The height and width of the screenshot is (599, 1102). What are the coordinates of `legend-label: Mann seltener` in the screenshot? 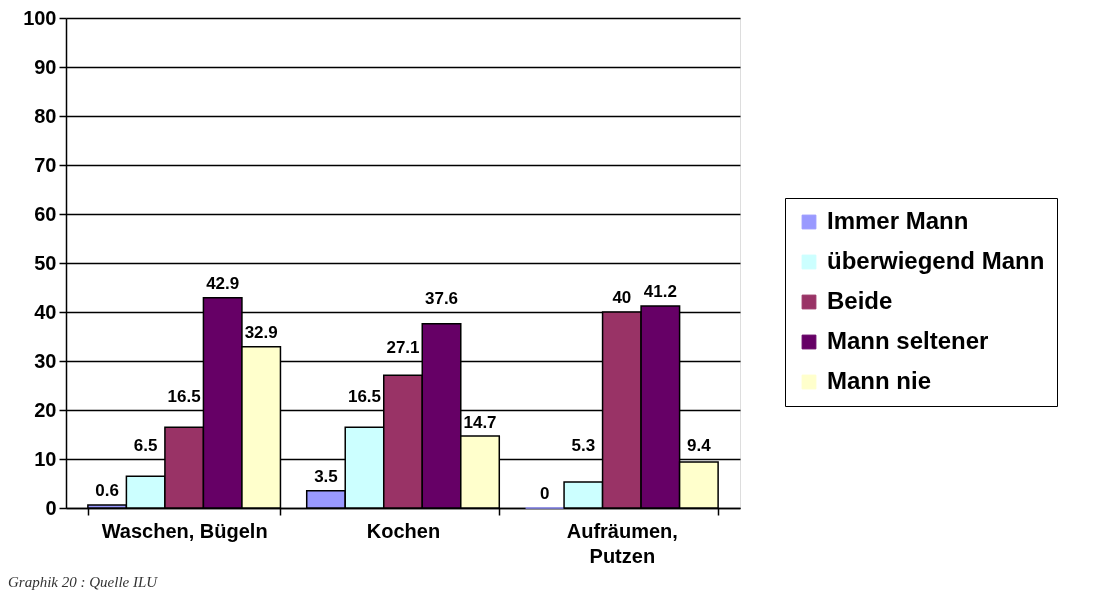 It's located at (908, 340).